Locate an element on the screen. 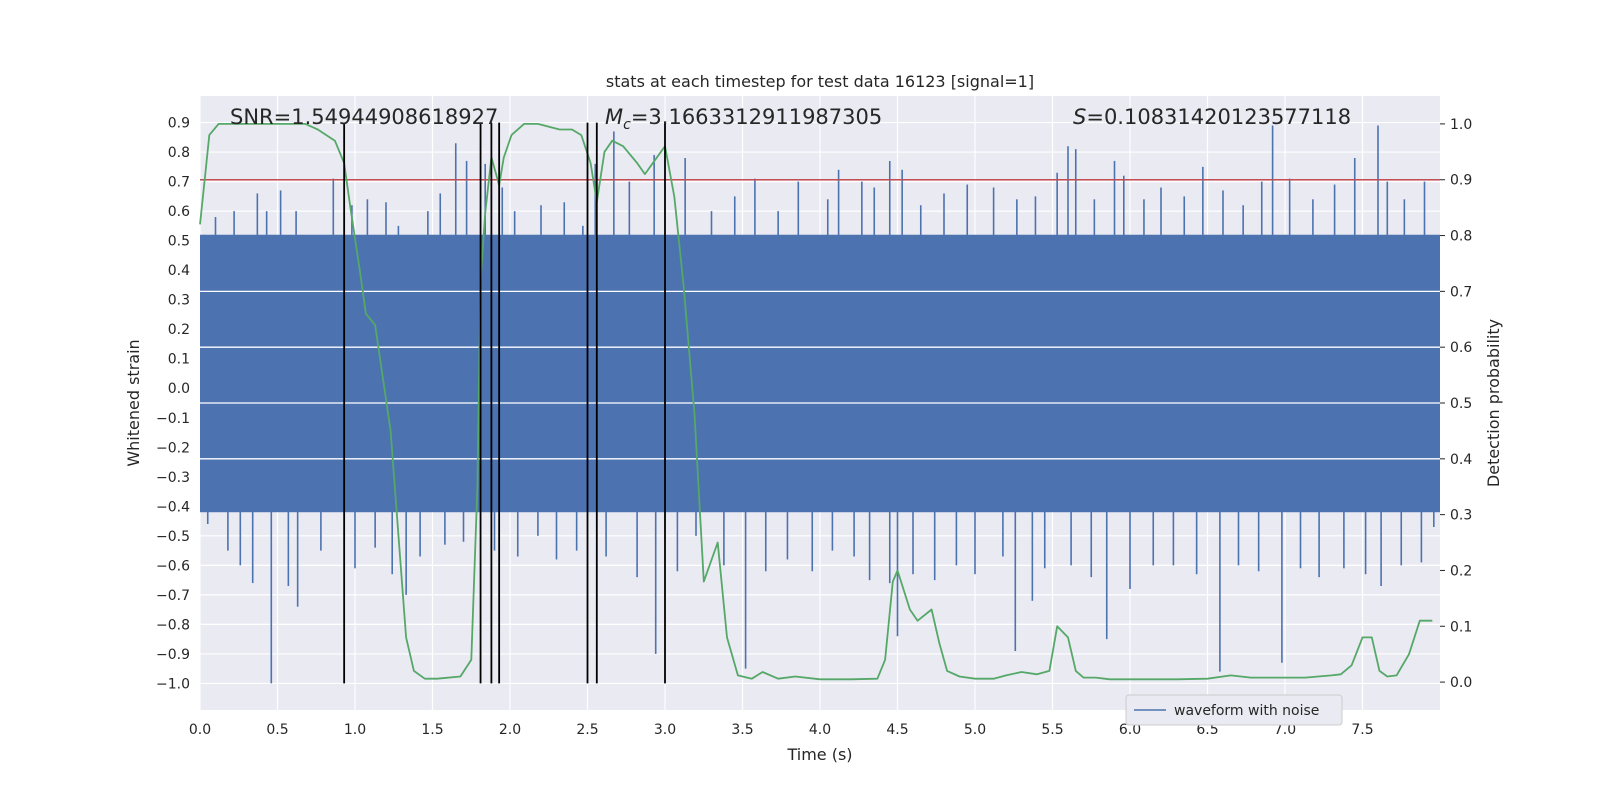  x-tick-label: 1.0 is located at coordinates (355, 730).